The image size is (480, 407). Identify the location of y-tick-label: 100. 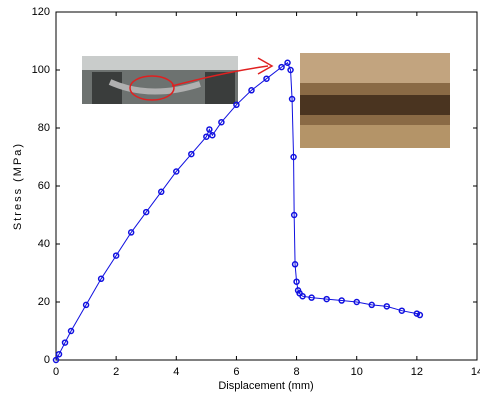
(41, 70).